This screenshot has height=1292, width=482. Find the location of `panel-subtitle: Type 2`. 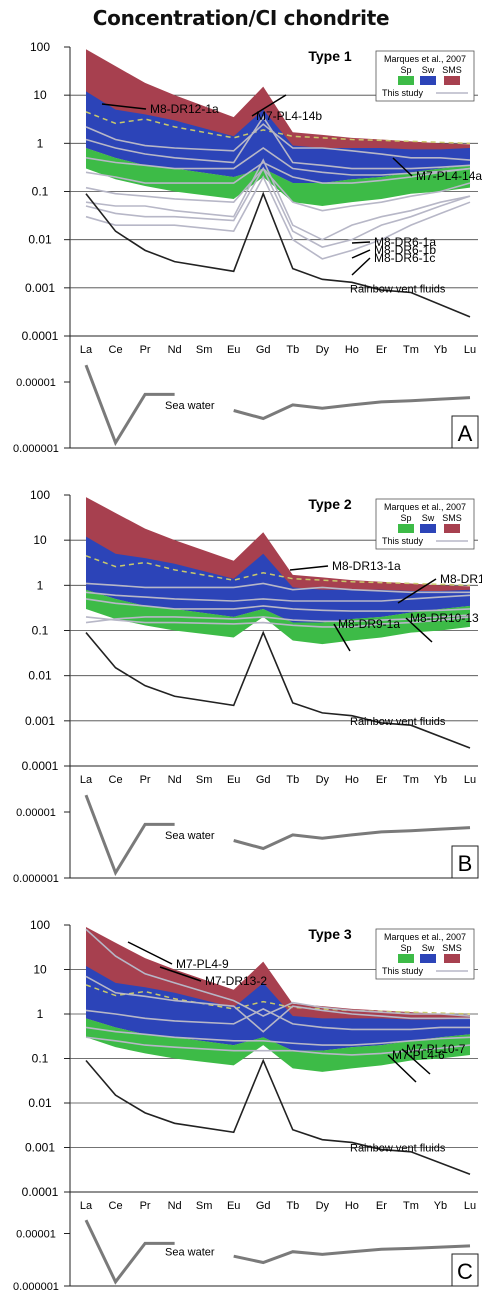

panel-subtitle: Type 2 is located at coordinates (330, 504).